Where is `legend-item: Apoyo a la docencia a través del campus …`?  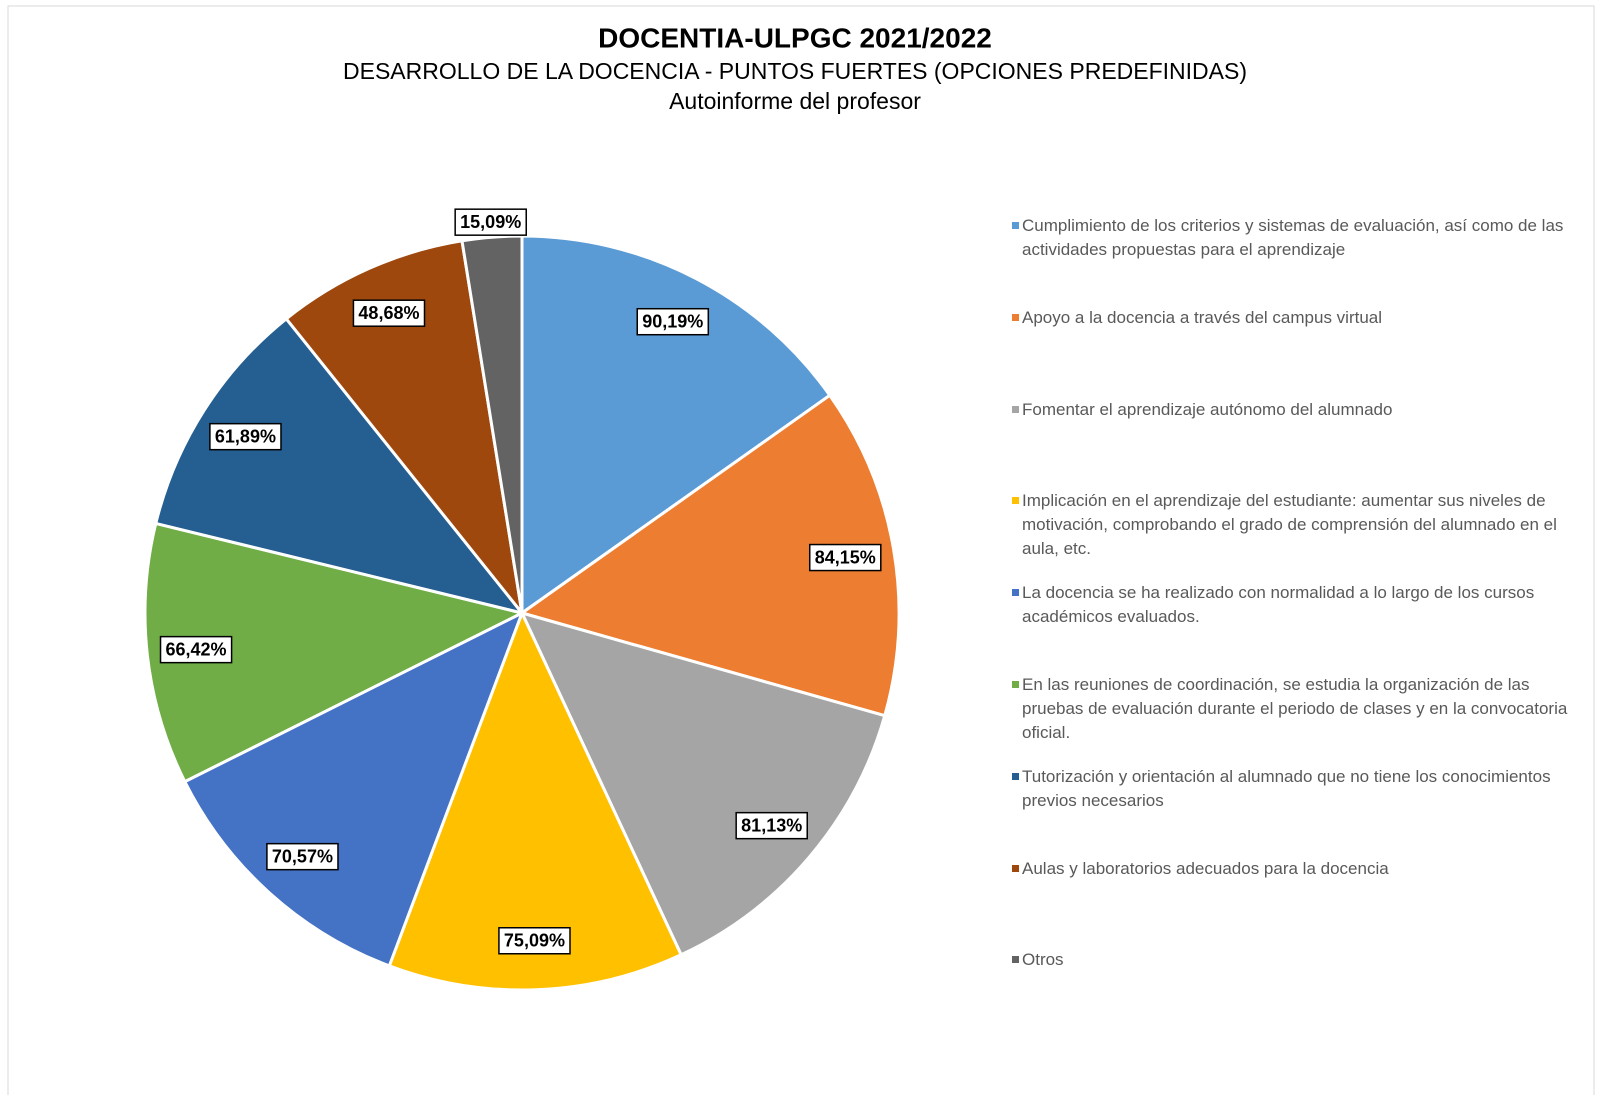
legend-item: Apoyo a la docencia a través del campus … is located at coordinates (1302, 318).